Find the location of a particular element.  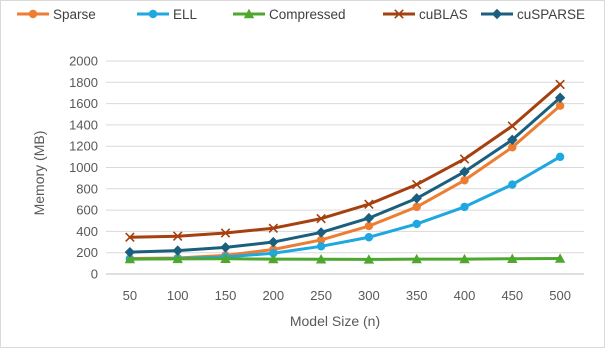

series-compressed is located at coordinates (345, 258).